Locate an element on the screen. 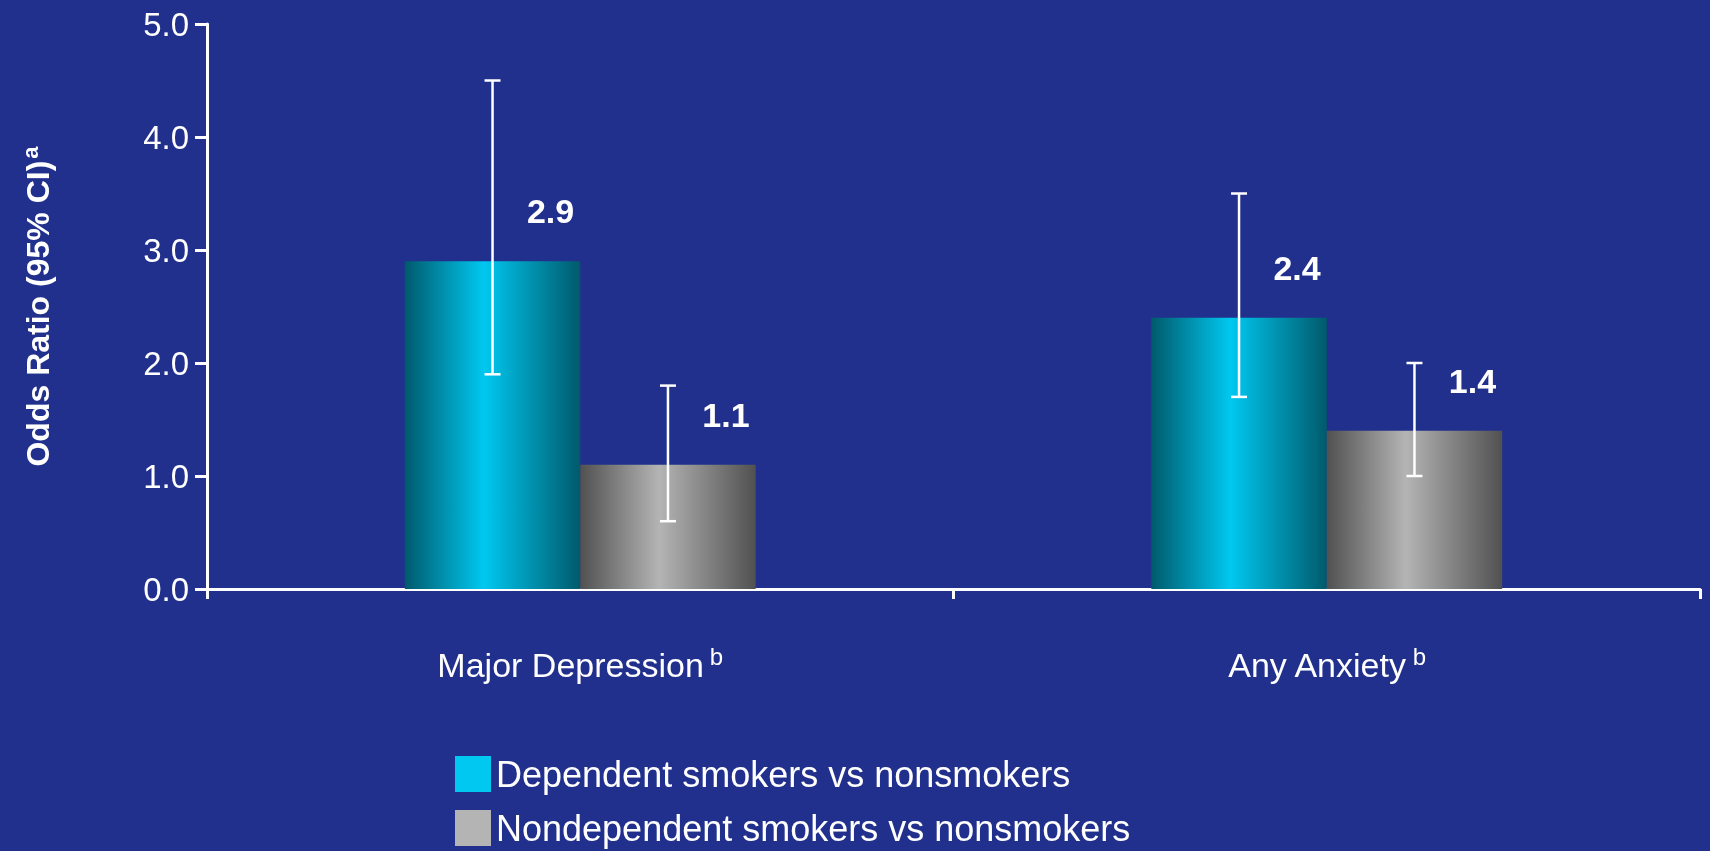 Image resolution: width=1710 pixels, height=851 pixels. legend-label: Dependent smokers vs nonsmokers is located at coordinates (783, 774).